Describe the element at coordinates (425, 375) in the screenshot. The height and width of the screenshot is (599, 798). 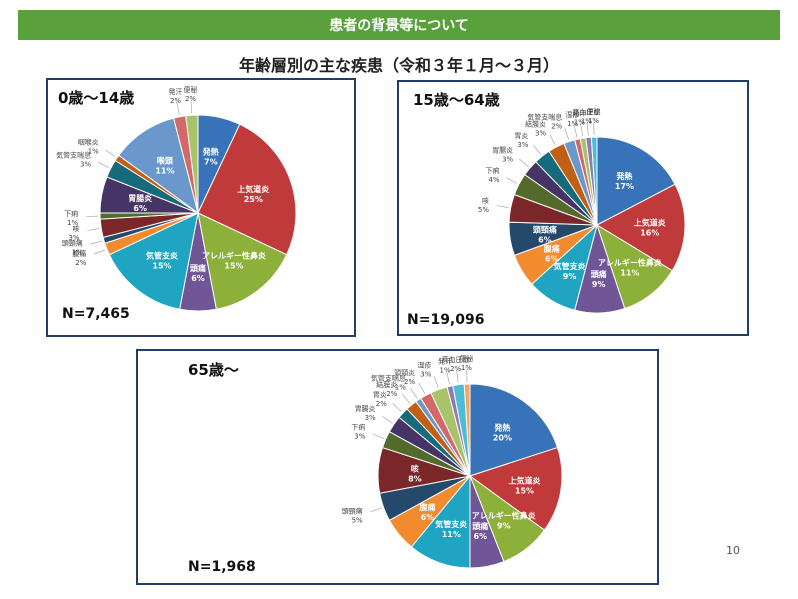
I see `slice-pct-14: 3%` at that location.